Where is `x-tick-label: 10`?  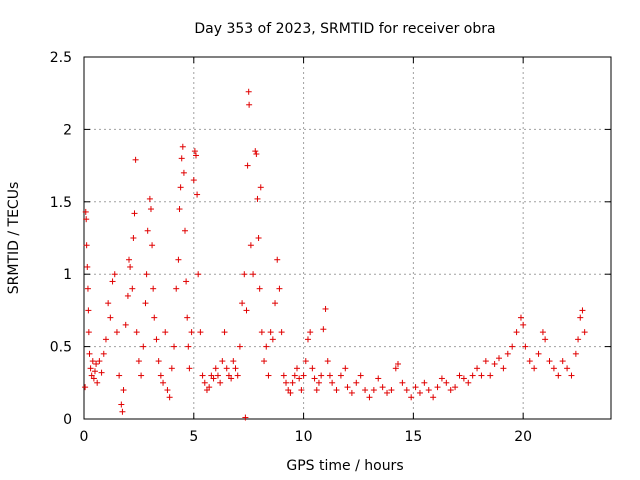 x-tick-label: 10 is located at coordinates (304, 437).